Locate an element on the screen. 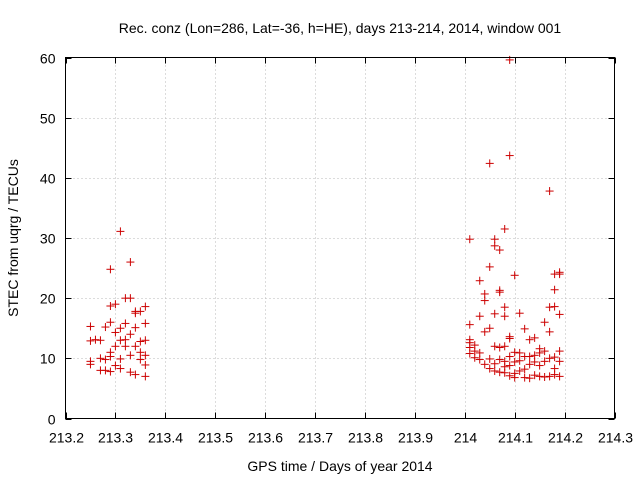  x-tick-label: 214.2 is located at coordinates (565, 438).